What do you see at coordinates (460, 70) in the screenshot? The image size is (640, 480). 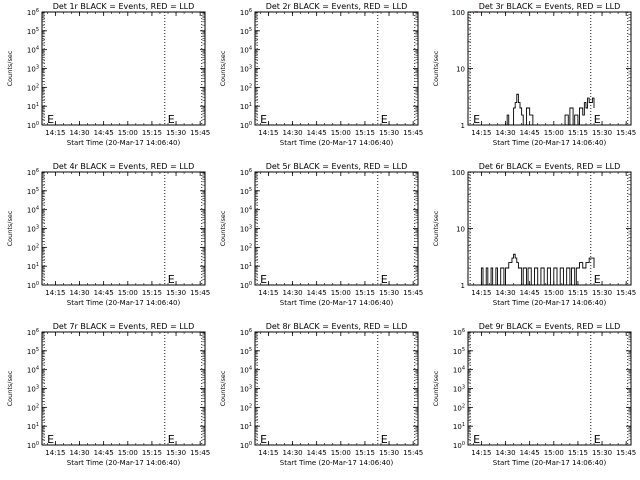 I see `y-tick-label: 10` at bounding box center [460, 70].